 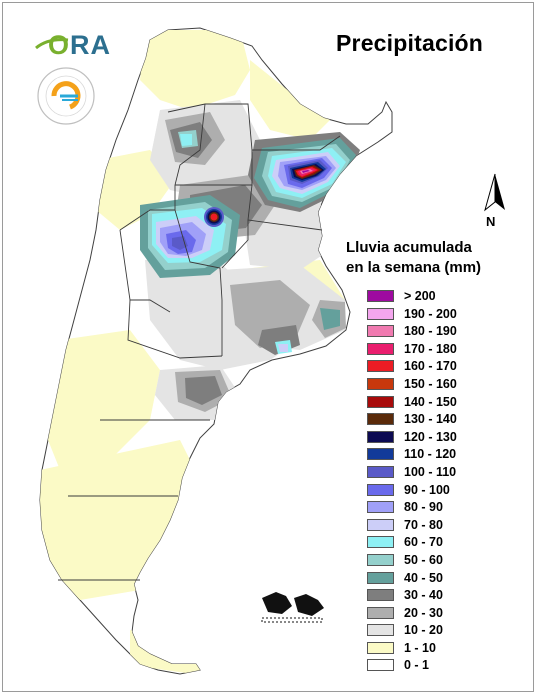 I want to click on legend-item: 90 - 100, so click(x=442, y=491).